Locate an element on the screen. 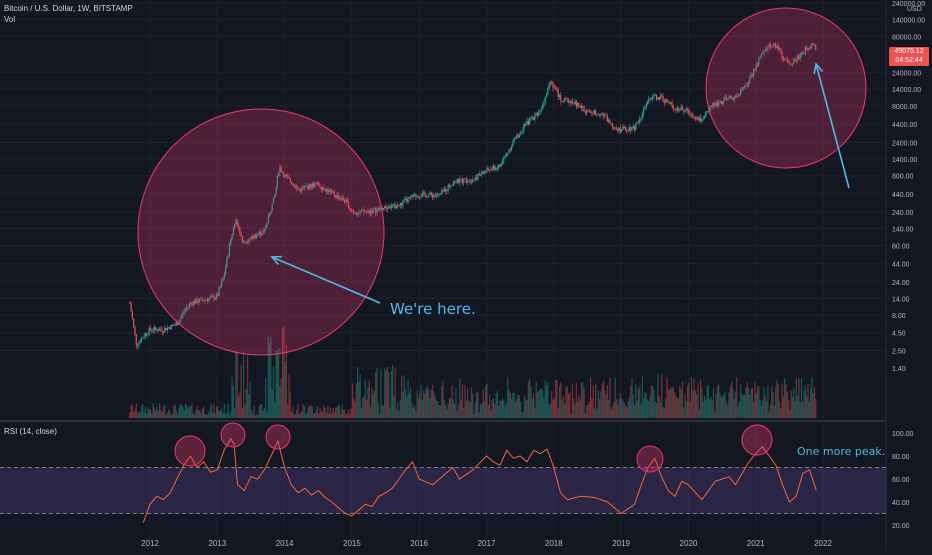 This screenshot has height=555, width=932. time-tick-label: 2014 is located at coordinates (285, 543).